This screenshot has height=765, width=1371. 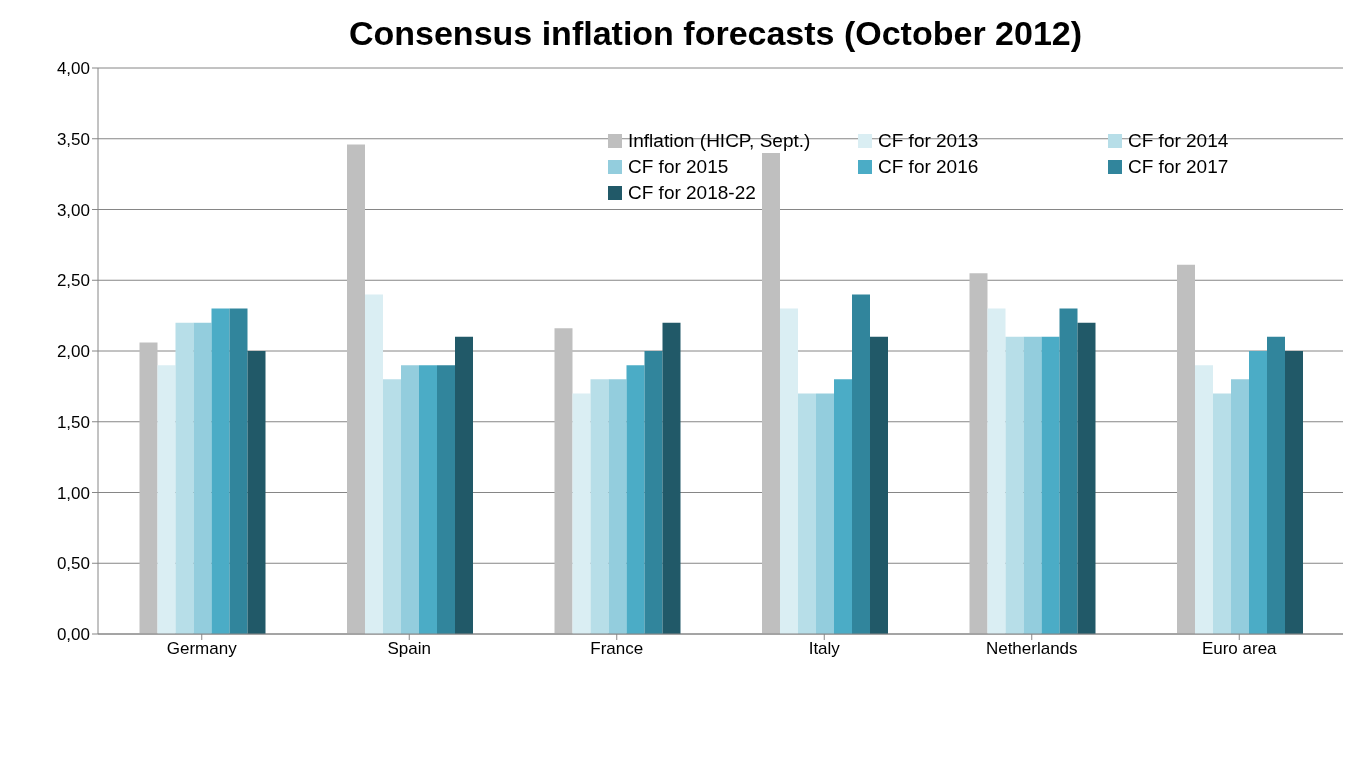 I want to click on y-tick-label: 2,50, so click(x=73, y=281).